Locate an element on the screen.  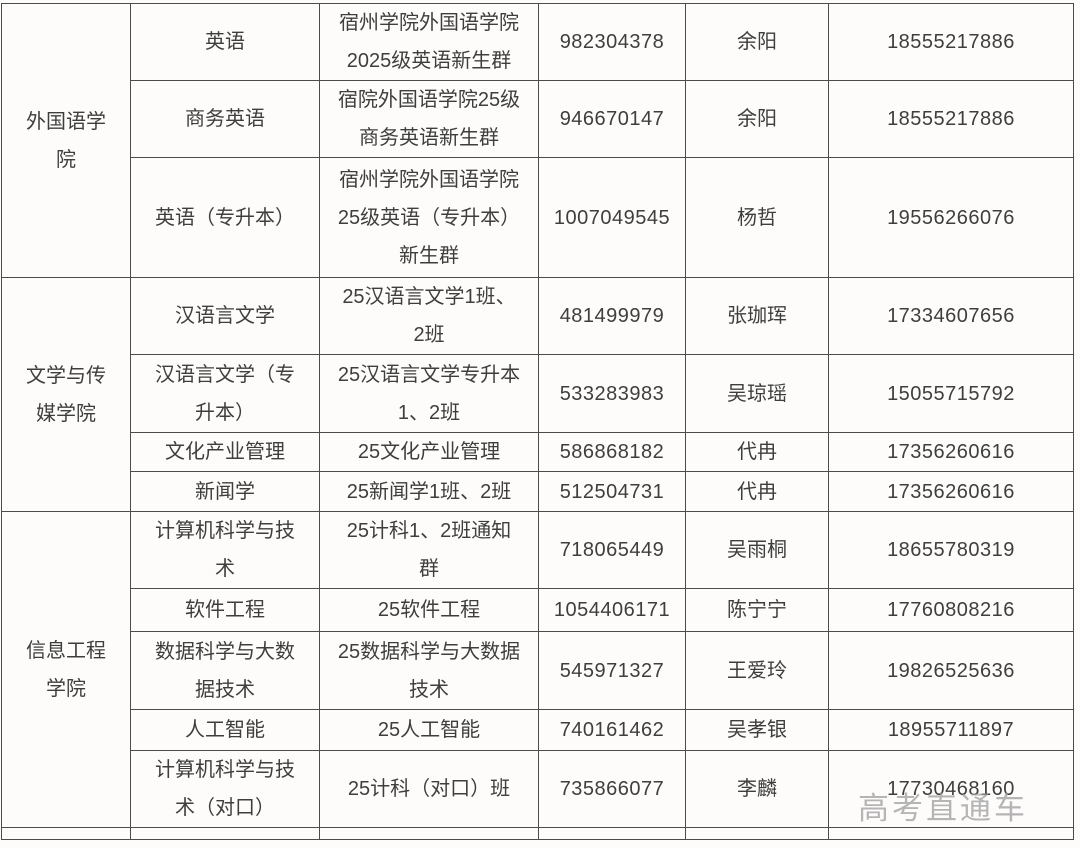
group-number-cell is located at coordinates (612, 833).